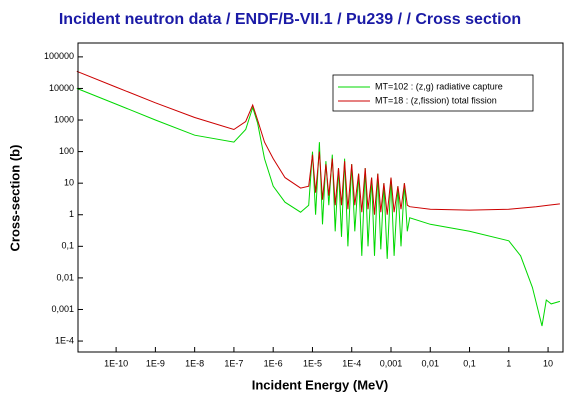  I want to click on legend-box, so click(433, 93).